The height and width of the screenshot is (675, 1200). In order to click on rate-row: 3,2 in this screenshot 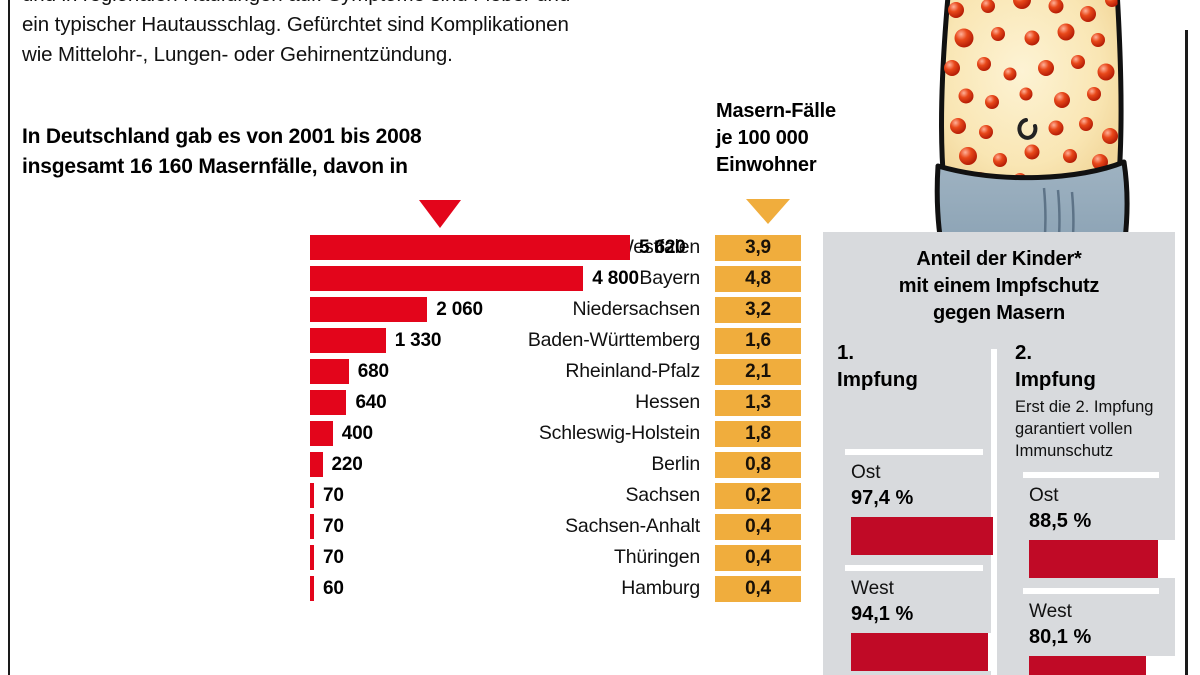, I will do `click(758, 309)`.